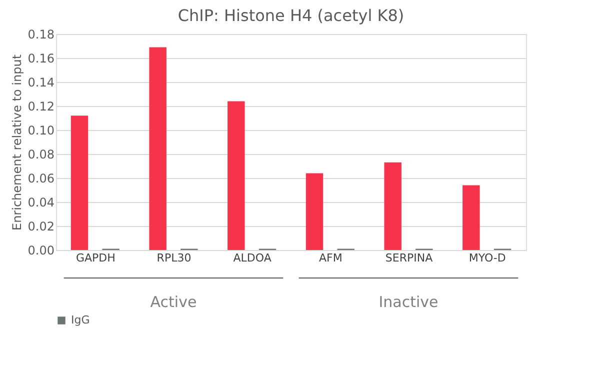 This screenshot has width=604, height=372. Describe the element at coordinates (174, 258) in the screenshot. I see `x-tick-label: RPL30` at that location.